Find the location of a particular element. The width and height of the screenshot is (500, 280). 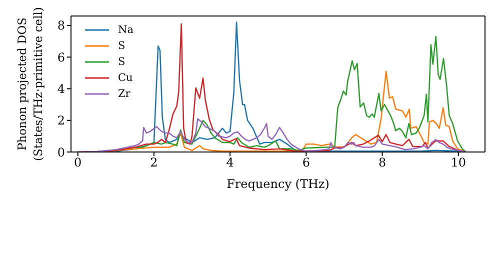

legend-label: Cu is located at coordinates (125, 78).